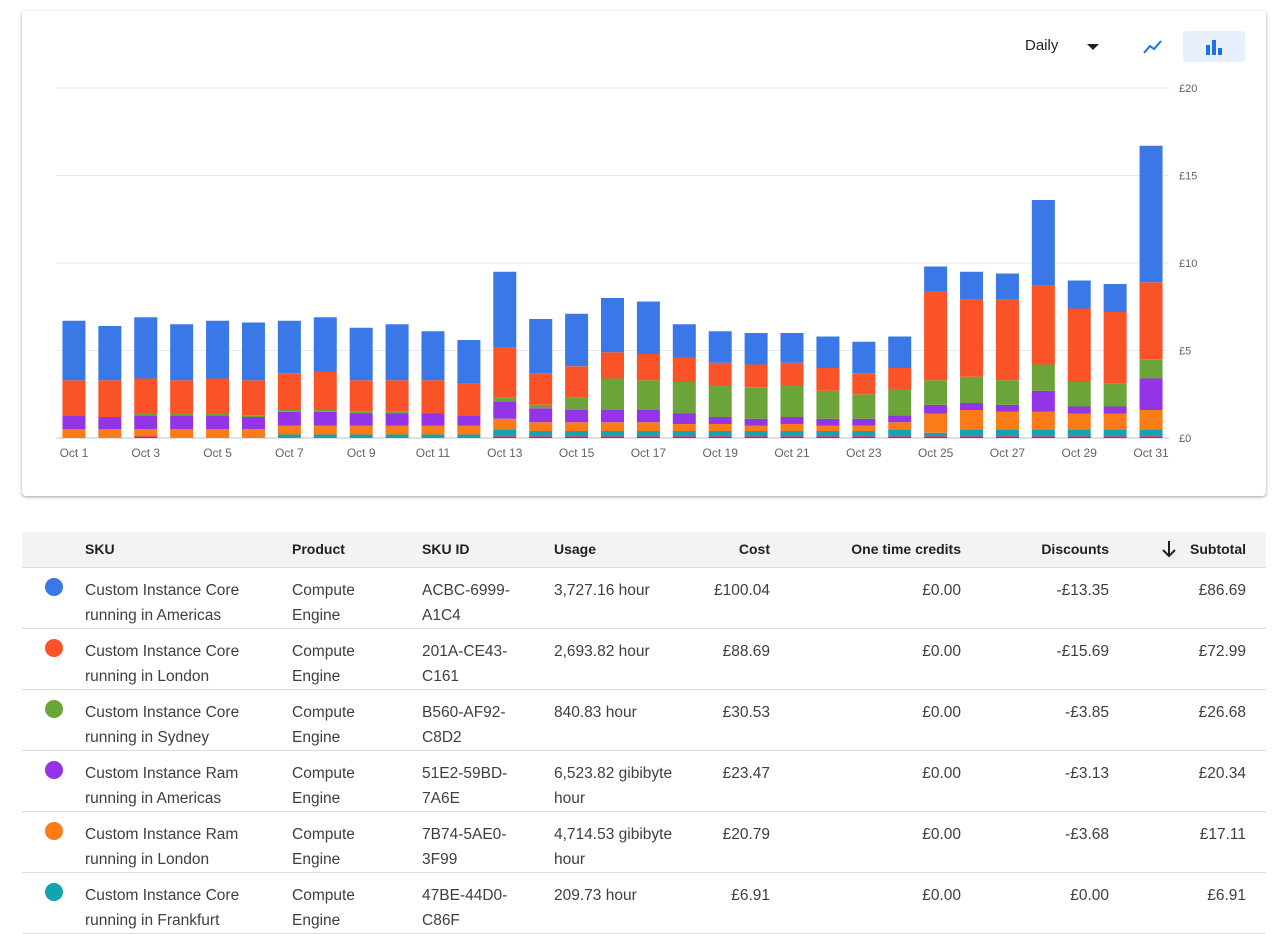 The width and height of the screenshot is (1287, 934). Describe the element at coordinates (1070, 46) in the screenshot. I see `period-dropdown: Daily` at that location.